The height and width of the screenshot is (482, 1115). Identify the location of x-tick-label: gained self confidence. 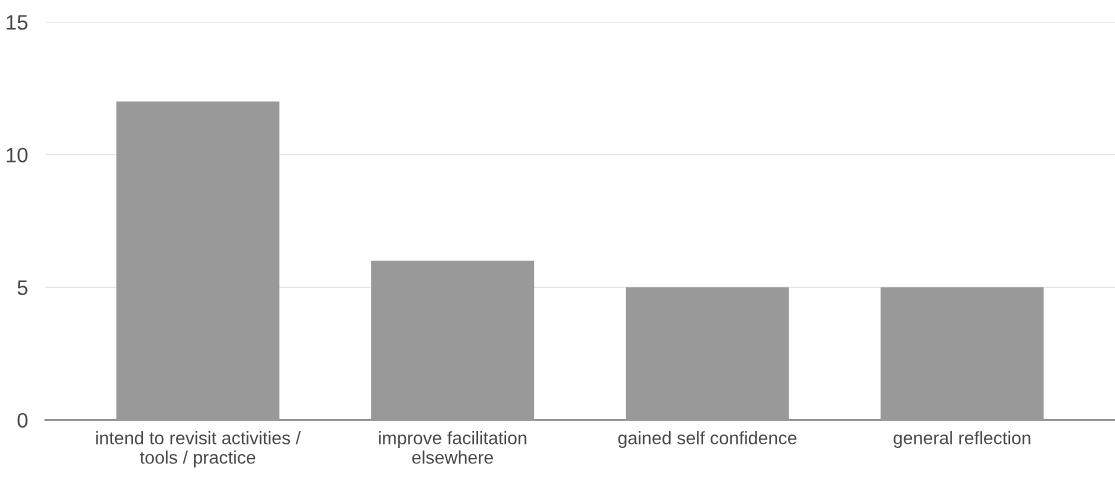
(707, 439).